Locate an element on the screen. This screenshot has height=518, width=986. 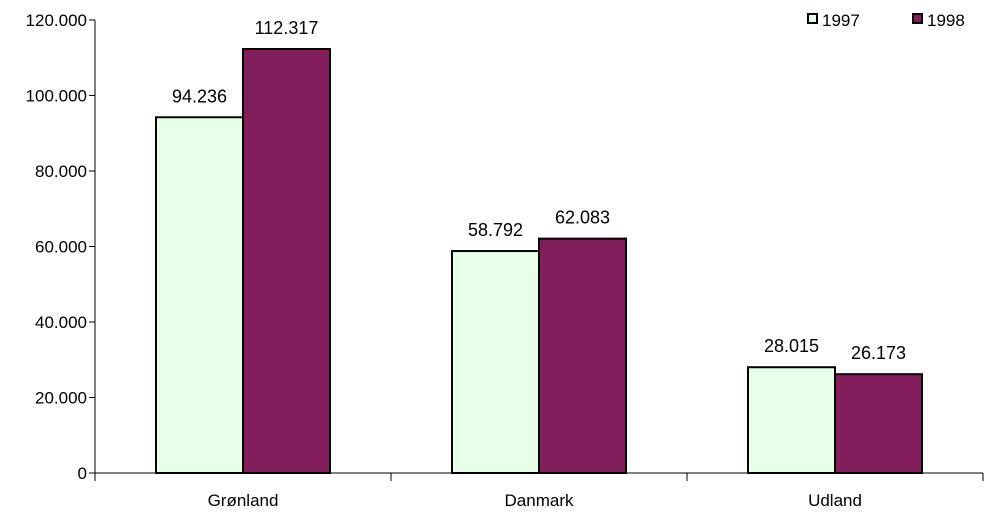
x-category-label: Udland is located at coordinates (835, 500).